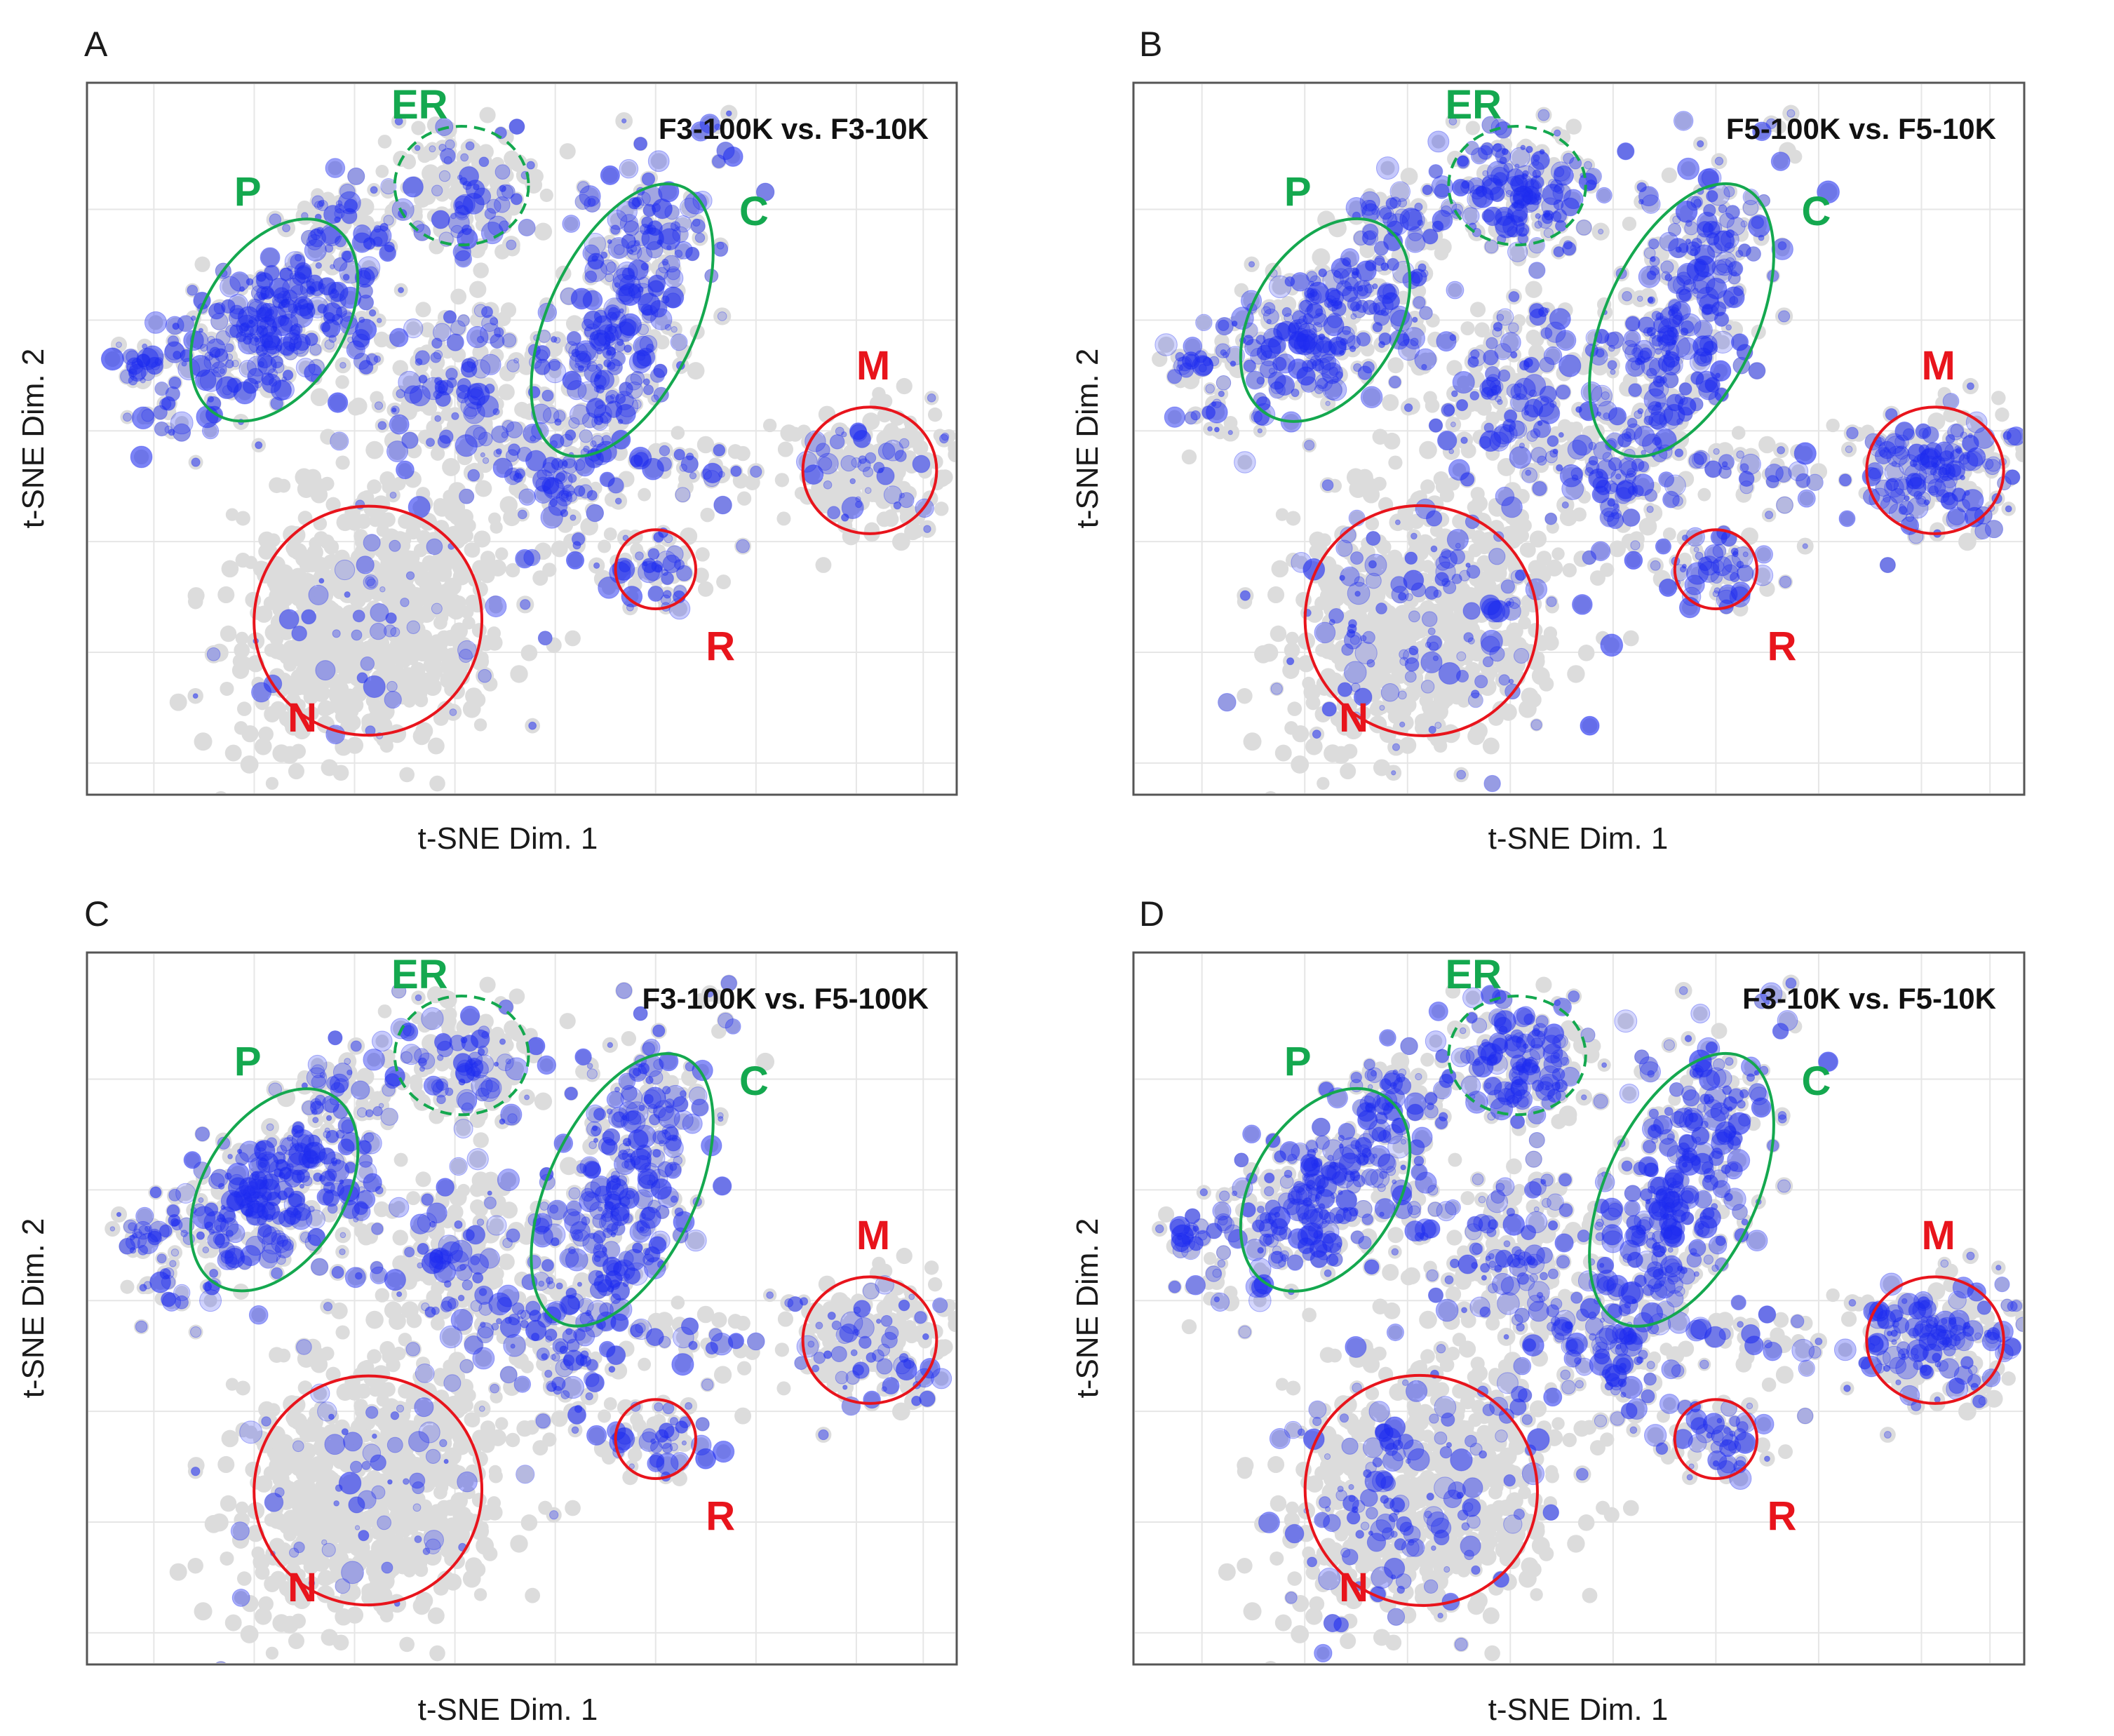 Image resolution: width=2114 pixels, height=1736 pixels. I want to click on x-axis-label: t-SNE Dim. 1, so click(508, 838).